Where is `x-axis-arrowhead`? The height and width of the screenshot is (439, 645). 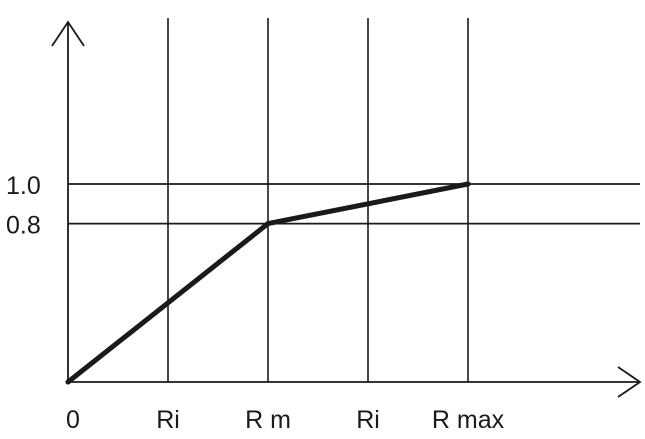 x-axis-arrowhead is located at coordinates (629, 382).